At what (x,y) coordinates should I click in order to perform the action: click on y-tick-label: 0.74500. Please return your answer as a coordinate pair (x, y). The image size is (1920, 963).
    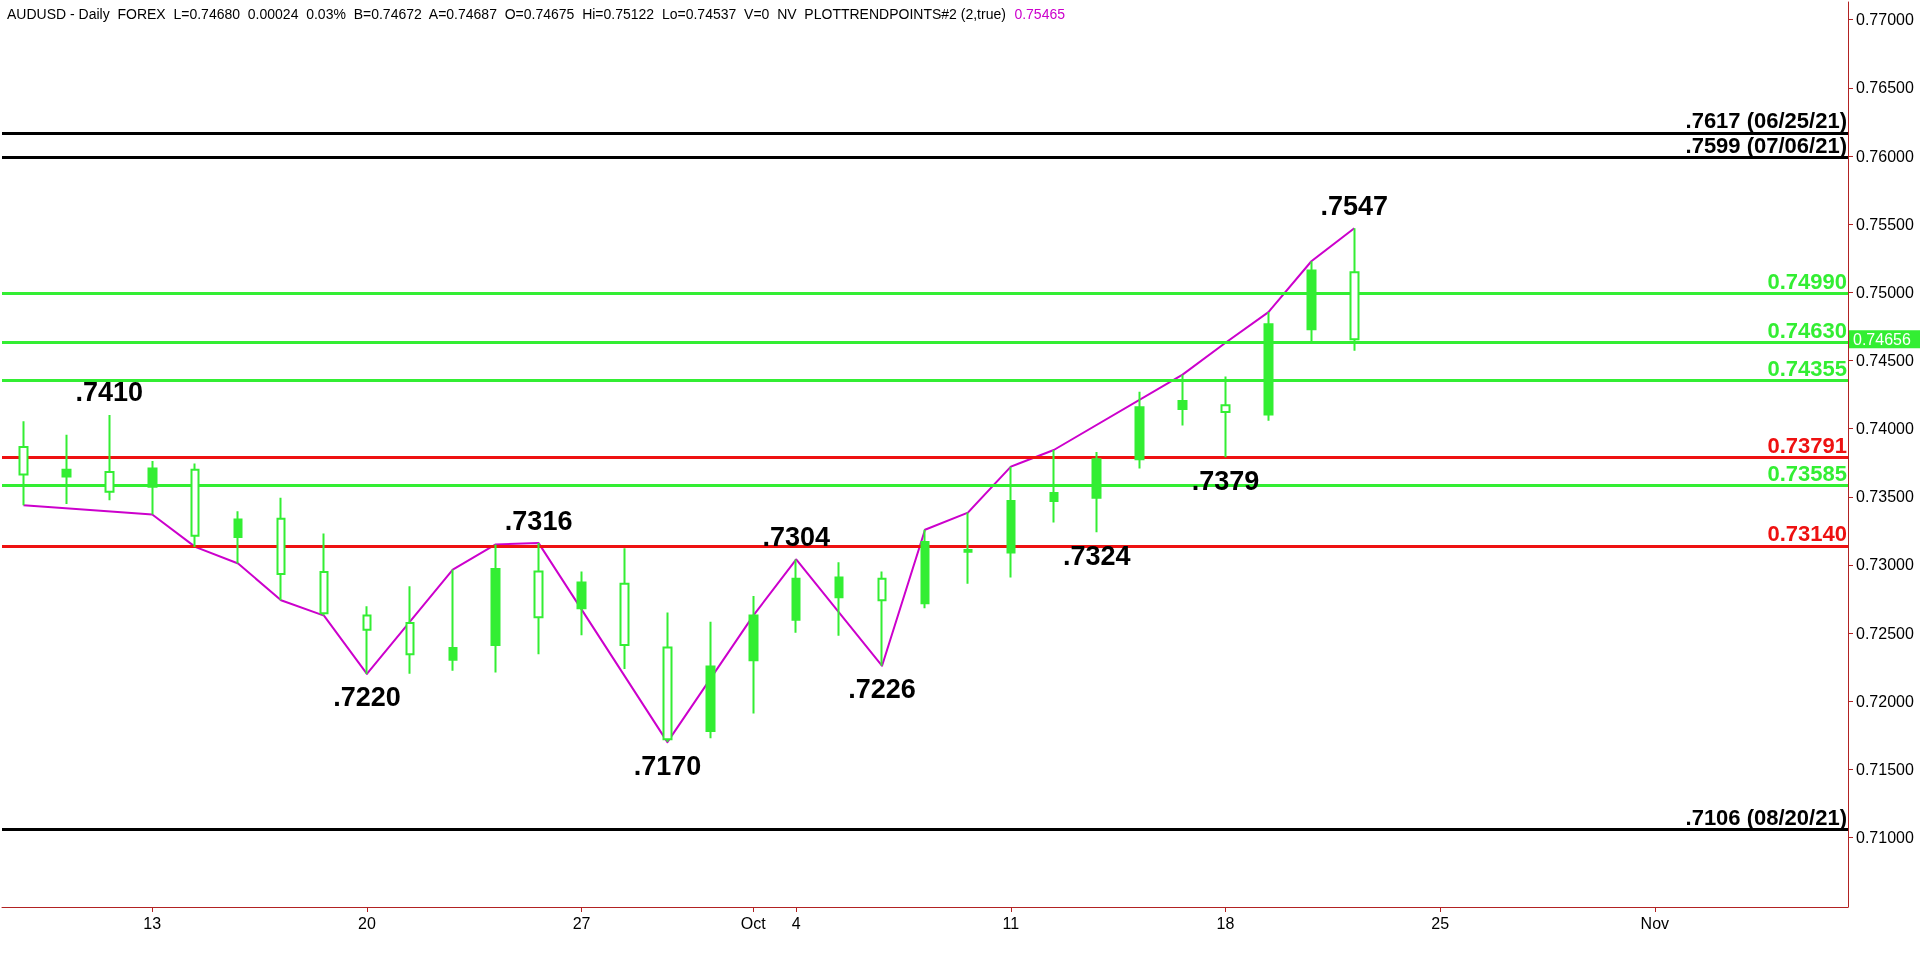
    Looking at the image, I should click on (1885, 360).